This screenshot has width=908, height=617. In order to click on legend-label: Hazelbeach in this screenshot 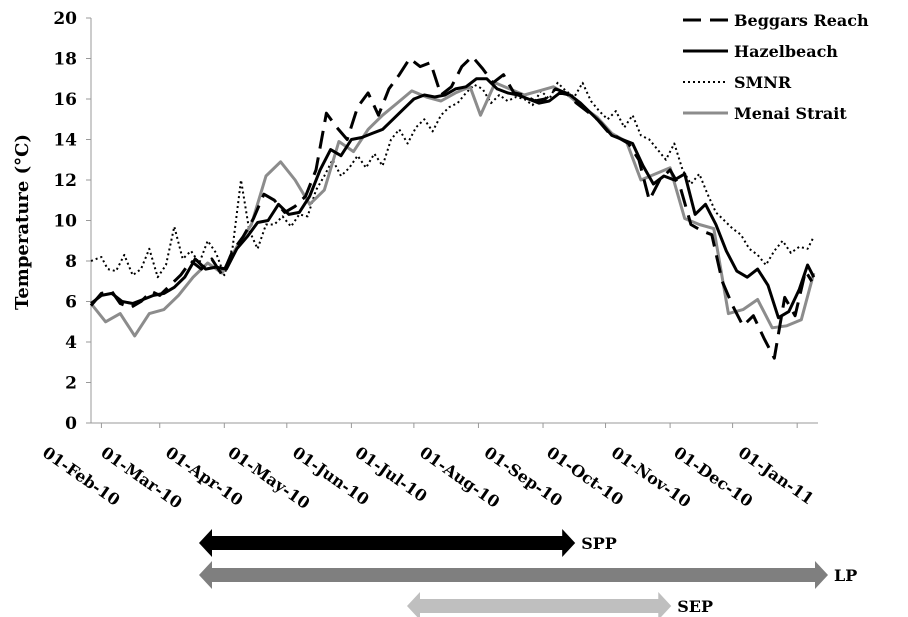, I will do `click(786, 51)`.